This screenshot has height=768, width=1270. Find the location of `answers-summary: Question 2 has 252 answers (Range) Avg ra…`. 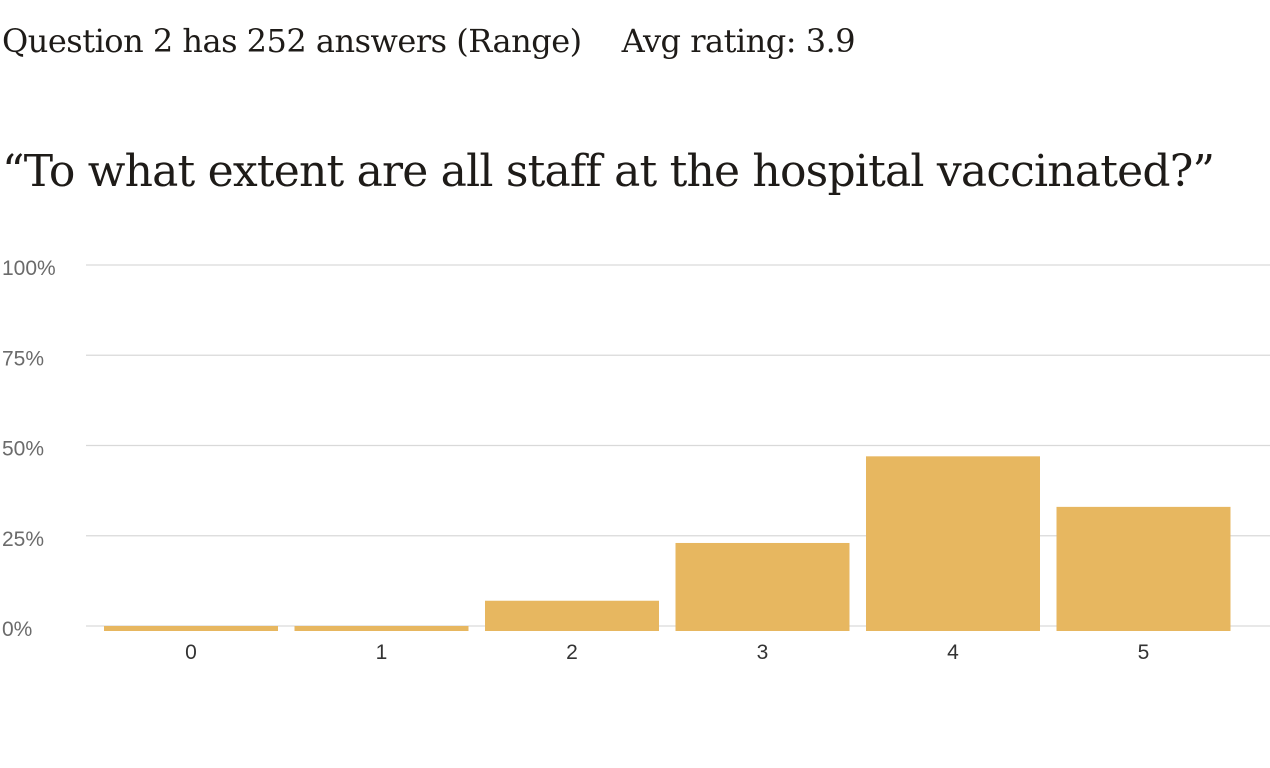

answers-summary: Question 2 has 252 answers (Range) Avg ra… is located at coordinates (429, 41).